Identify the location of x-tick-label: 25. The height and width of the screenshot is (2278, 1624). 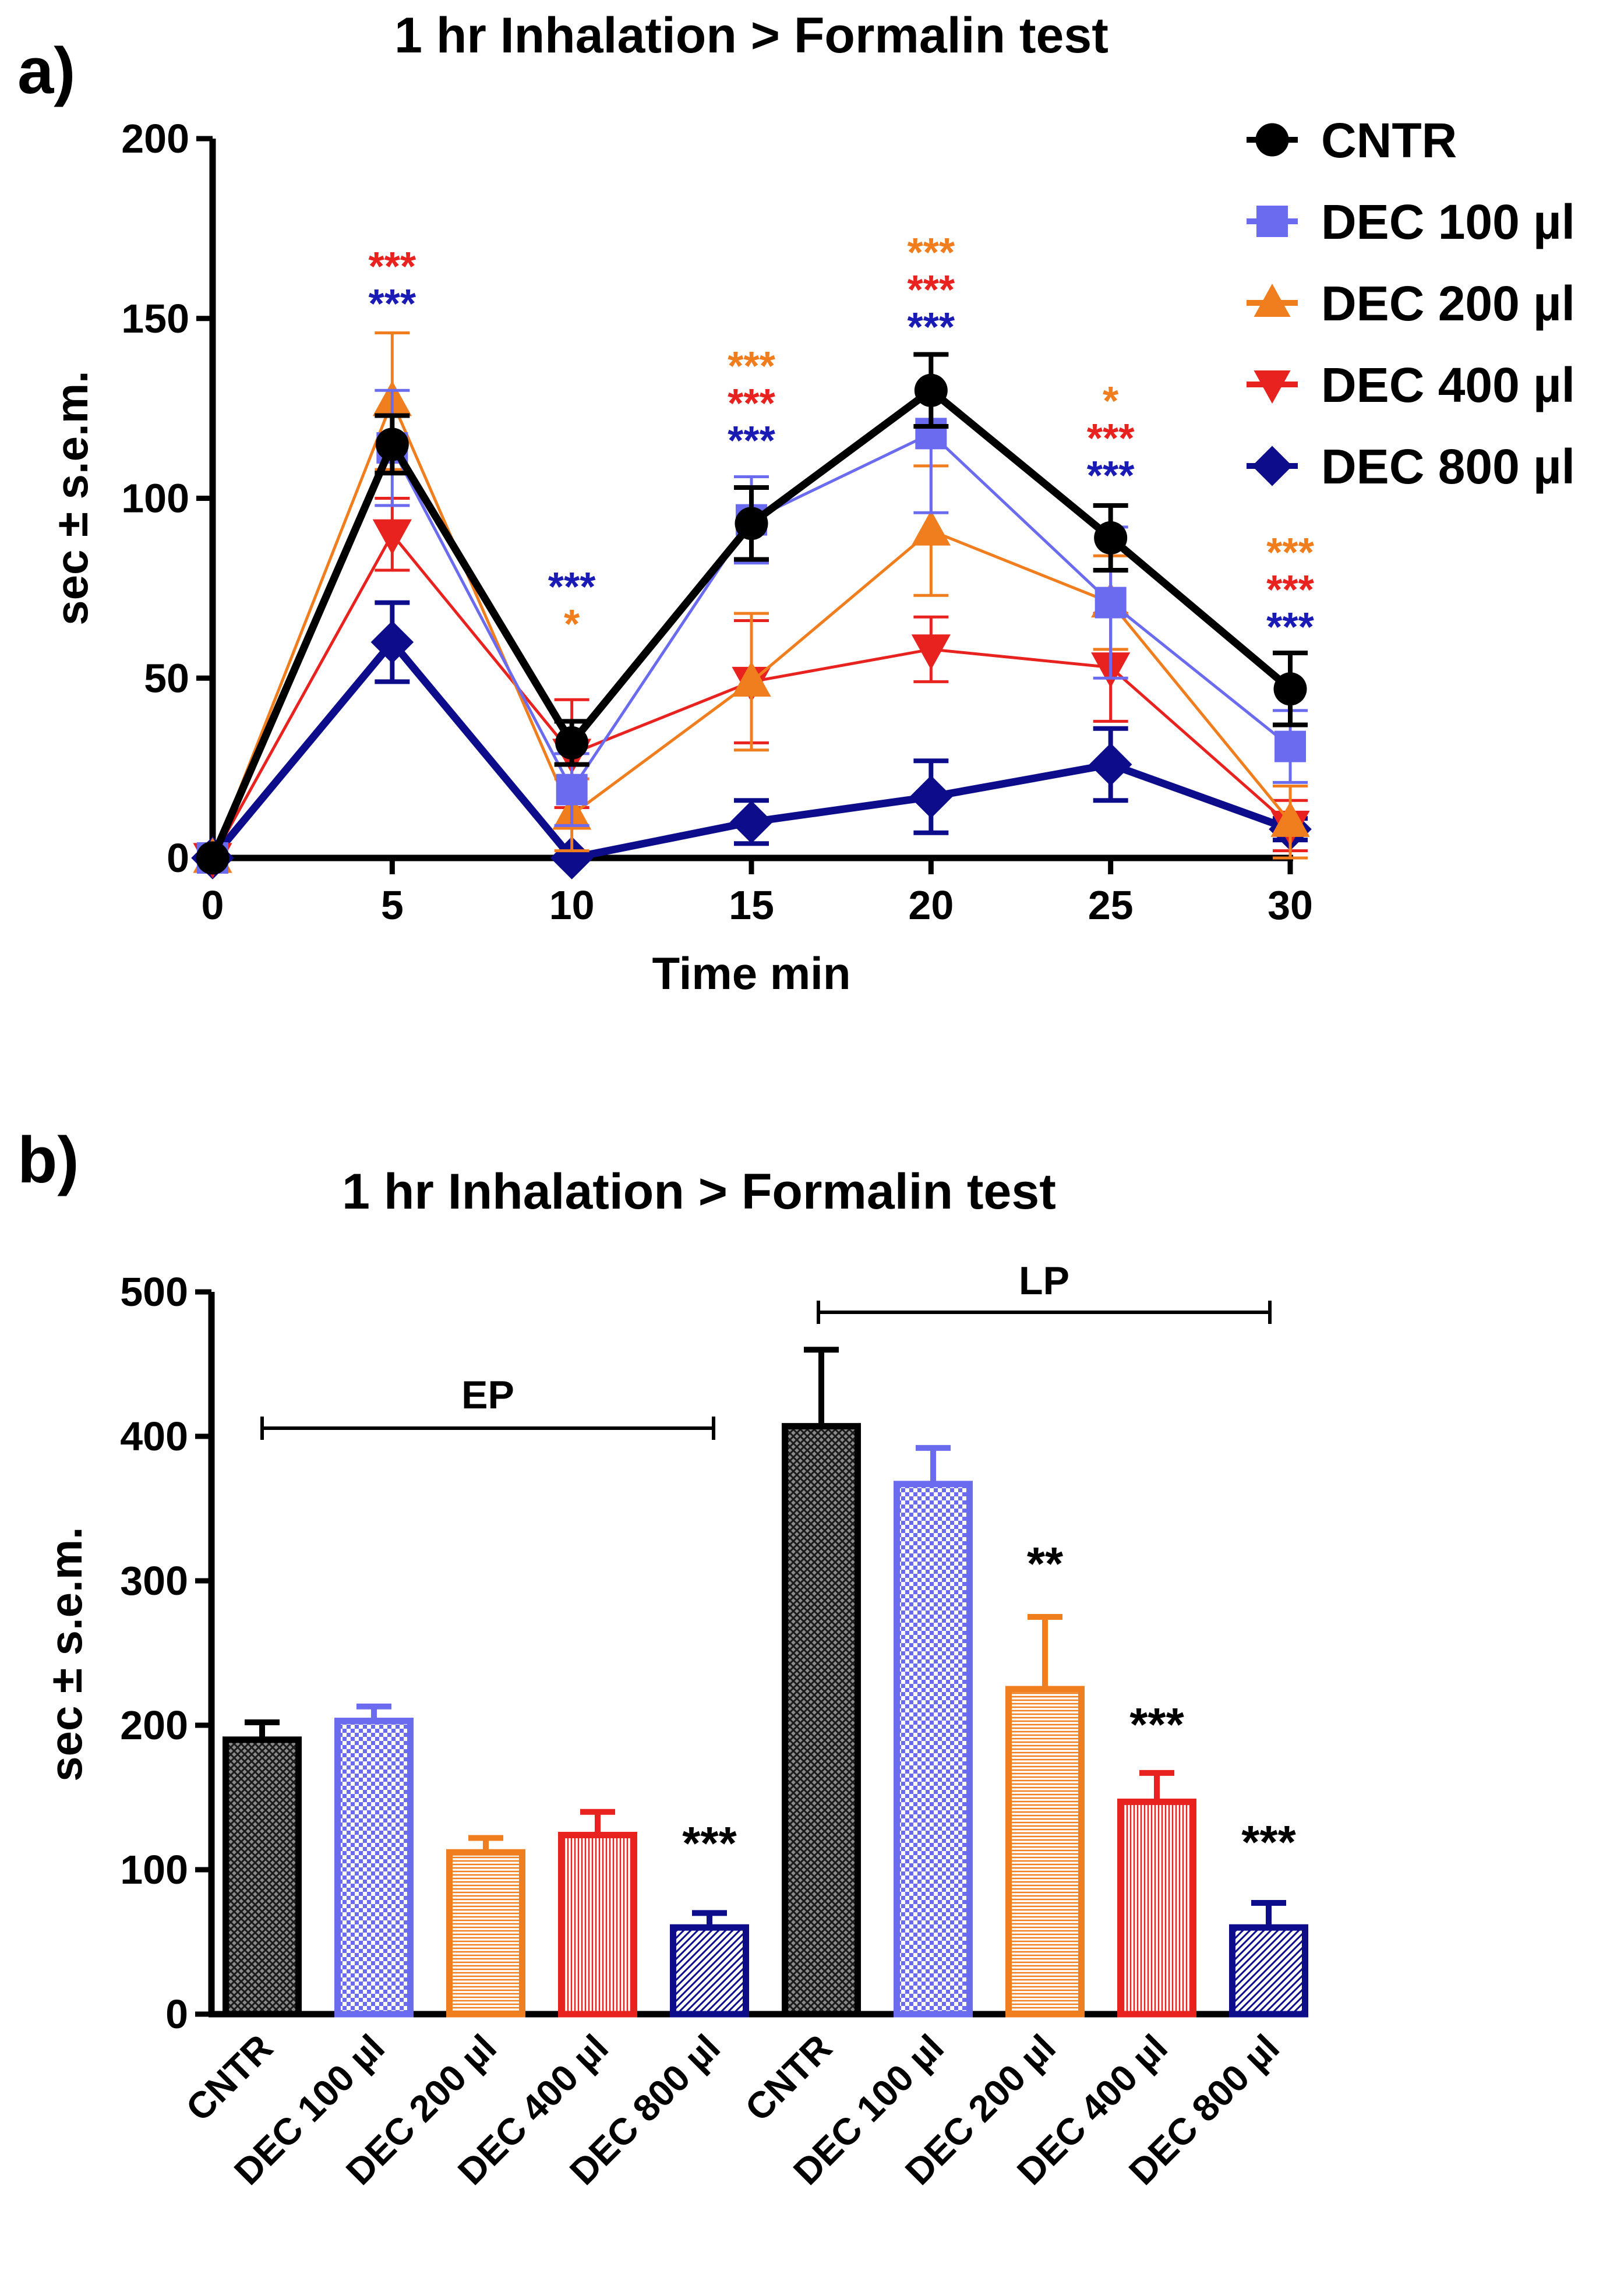
(1111, 905).